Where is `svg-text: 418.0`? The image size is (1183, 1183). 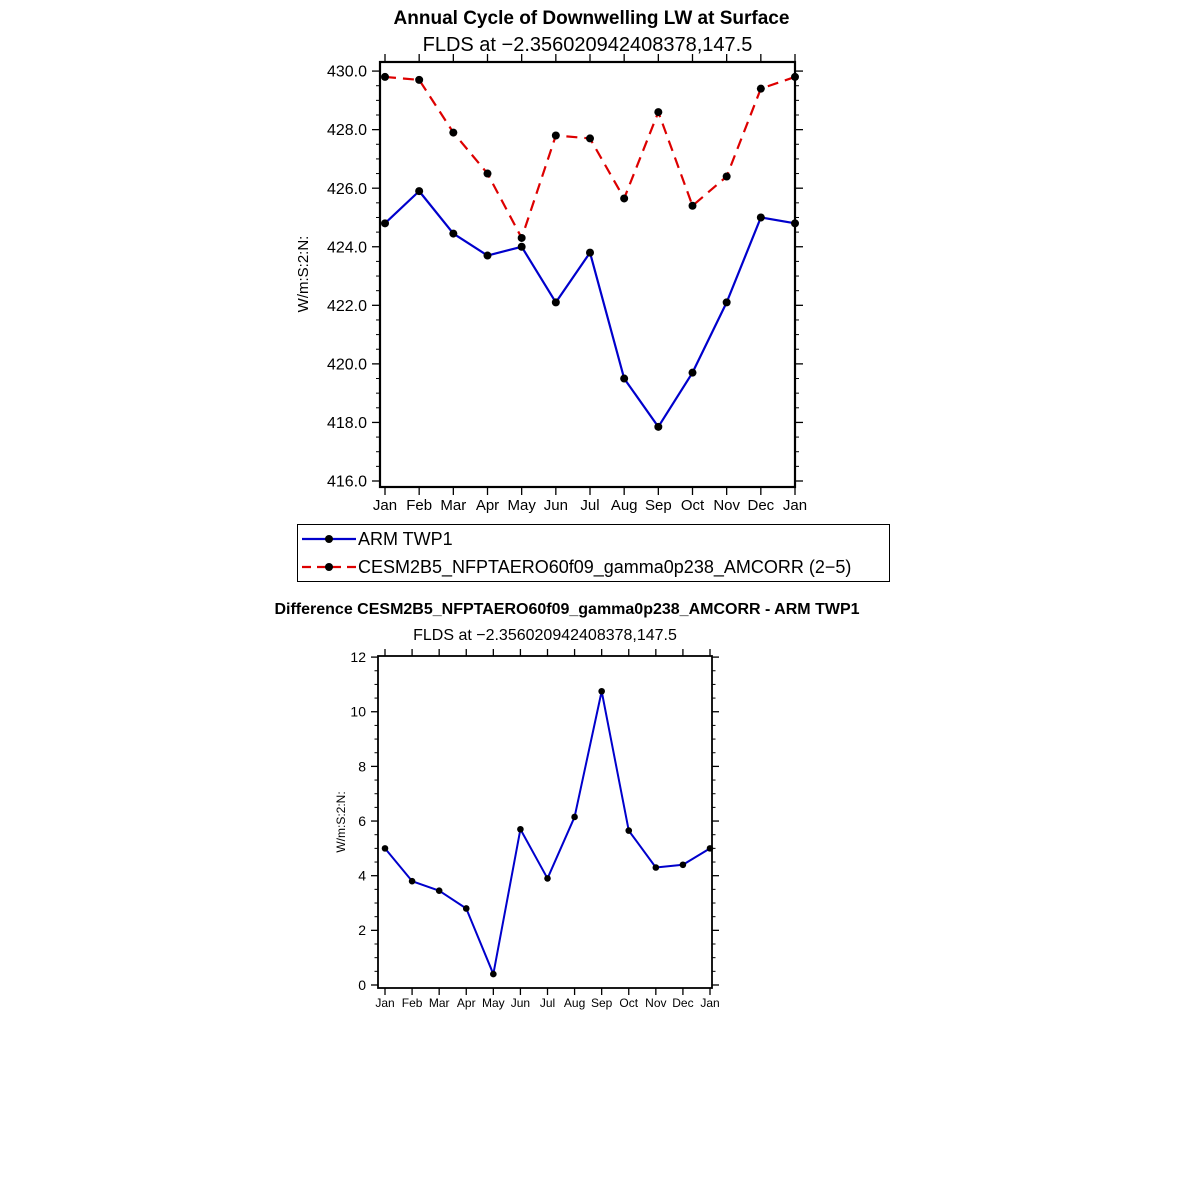
svg-text: 418.0 is located at coordinates (347, 423).